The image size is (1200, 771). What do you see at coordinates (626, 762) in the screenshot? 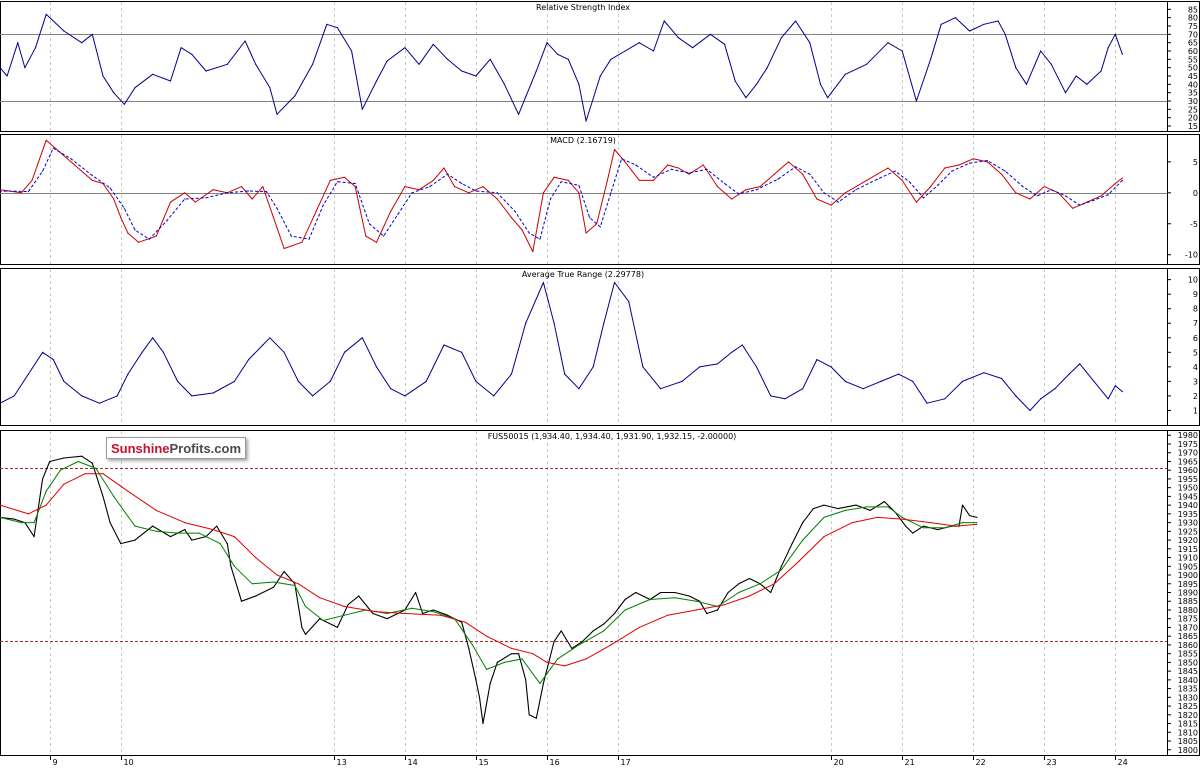
I see `x-tick-label: 17` at bounding box center [626, 762].